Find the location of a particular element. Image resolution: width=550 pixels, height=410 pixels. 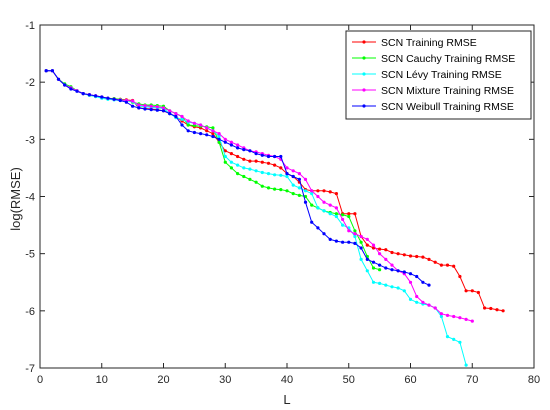

legend-item: SCN Mixture Training RMSE is located at coordinates (433, 91).